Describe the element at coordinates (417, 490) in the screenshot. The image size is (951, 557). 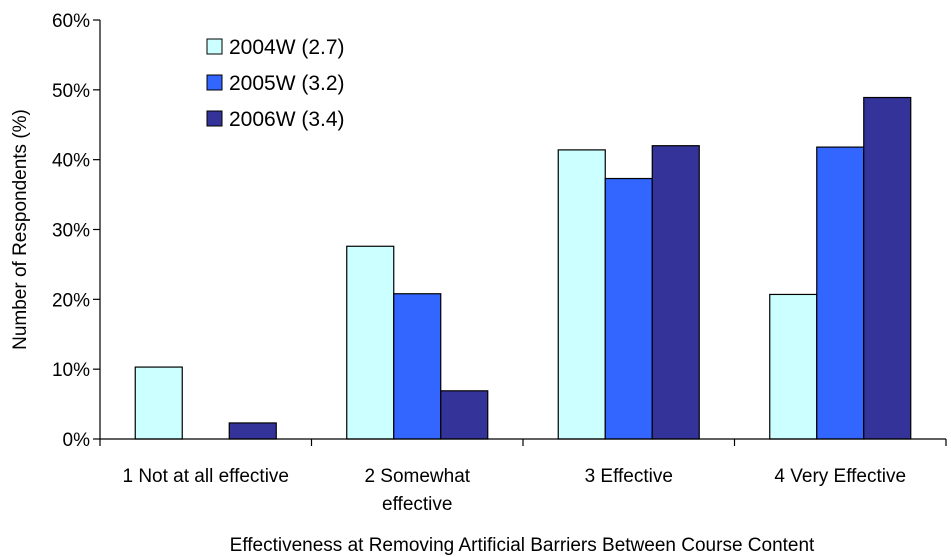
I see `x-tick-label: 2 Somewhat effective` at that location.